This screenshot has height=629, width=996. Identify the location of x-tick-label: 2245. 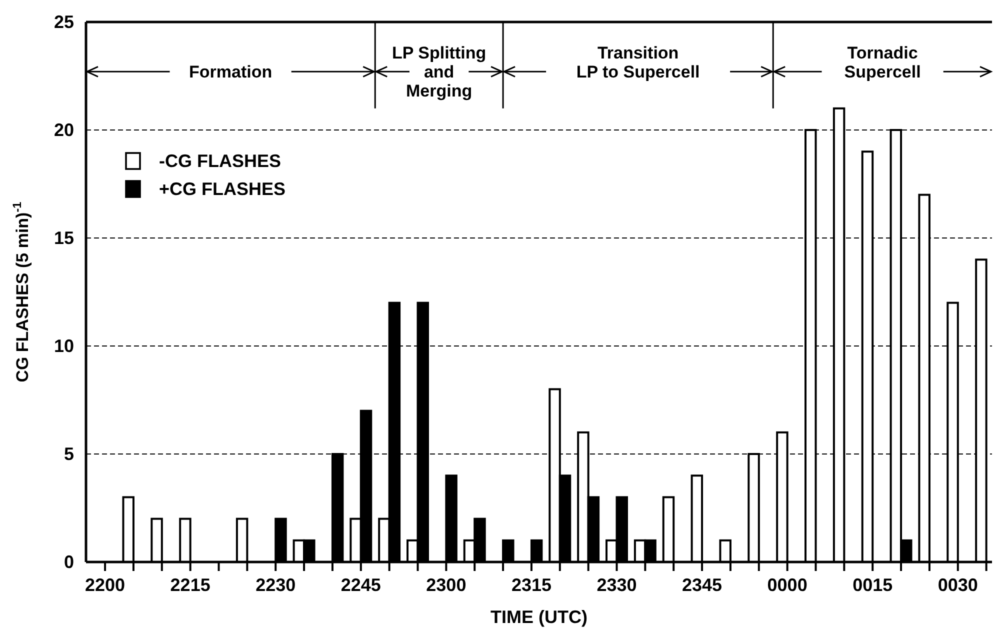
(360, 585).